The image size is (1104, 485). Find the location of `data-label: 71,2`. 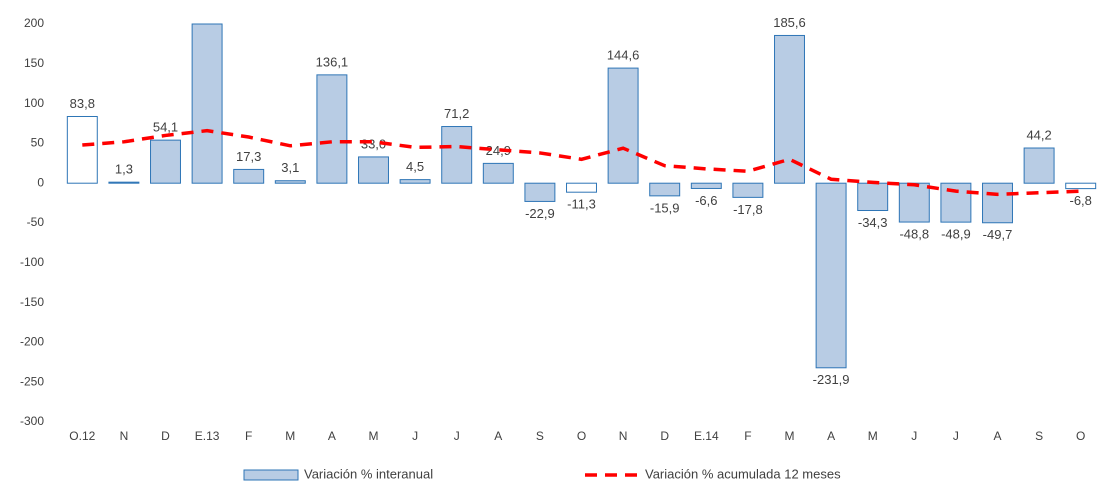

data-label: 71,2 is located at coordinates (456, 113).